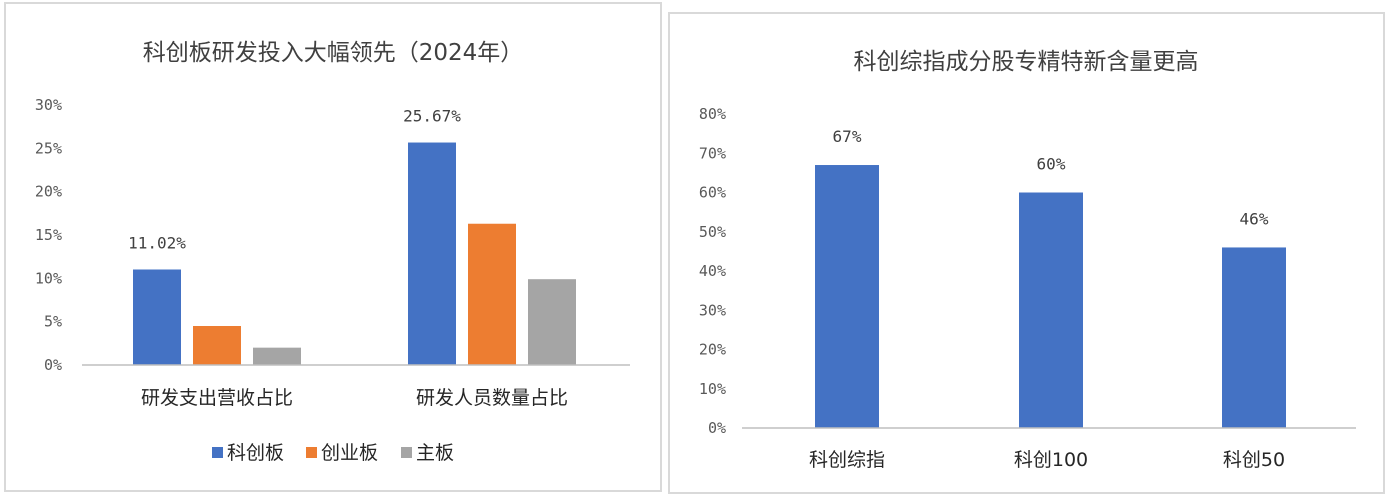 The image size is (1390, 500). Describe the element at coordinates (1254, 218) in the screenshot. I see `right-data-label: 46%` at that location.